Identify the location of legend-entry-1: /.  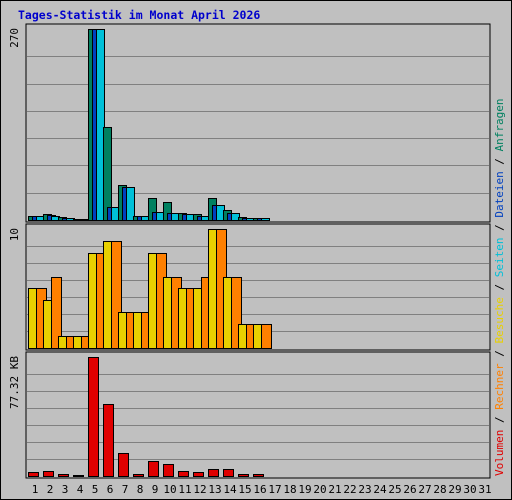
(499, 420).